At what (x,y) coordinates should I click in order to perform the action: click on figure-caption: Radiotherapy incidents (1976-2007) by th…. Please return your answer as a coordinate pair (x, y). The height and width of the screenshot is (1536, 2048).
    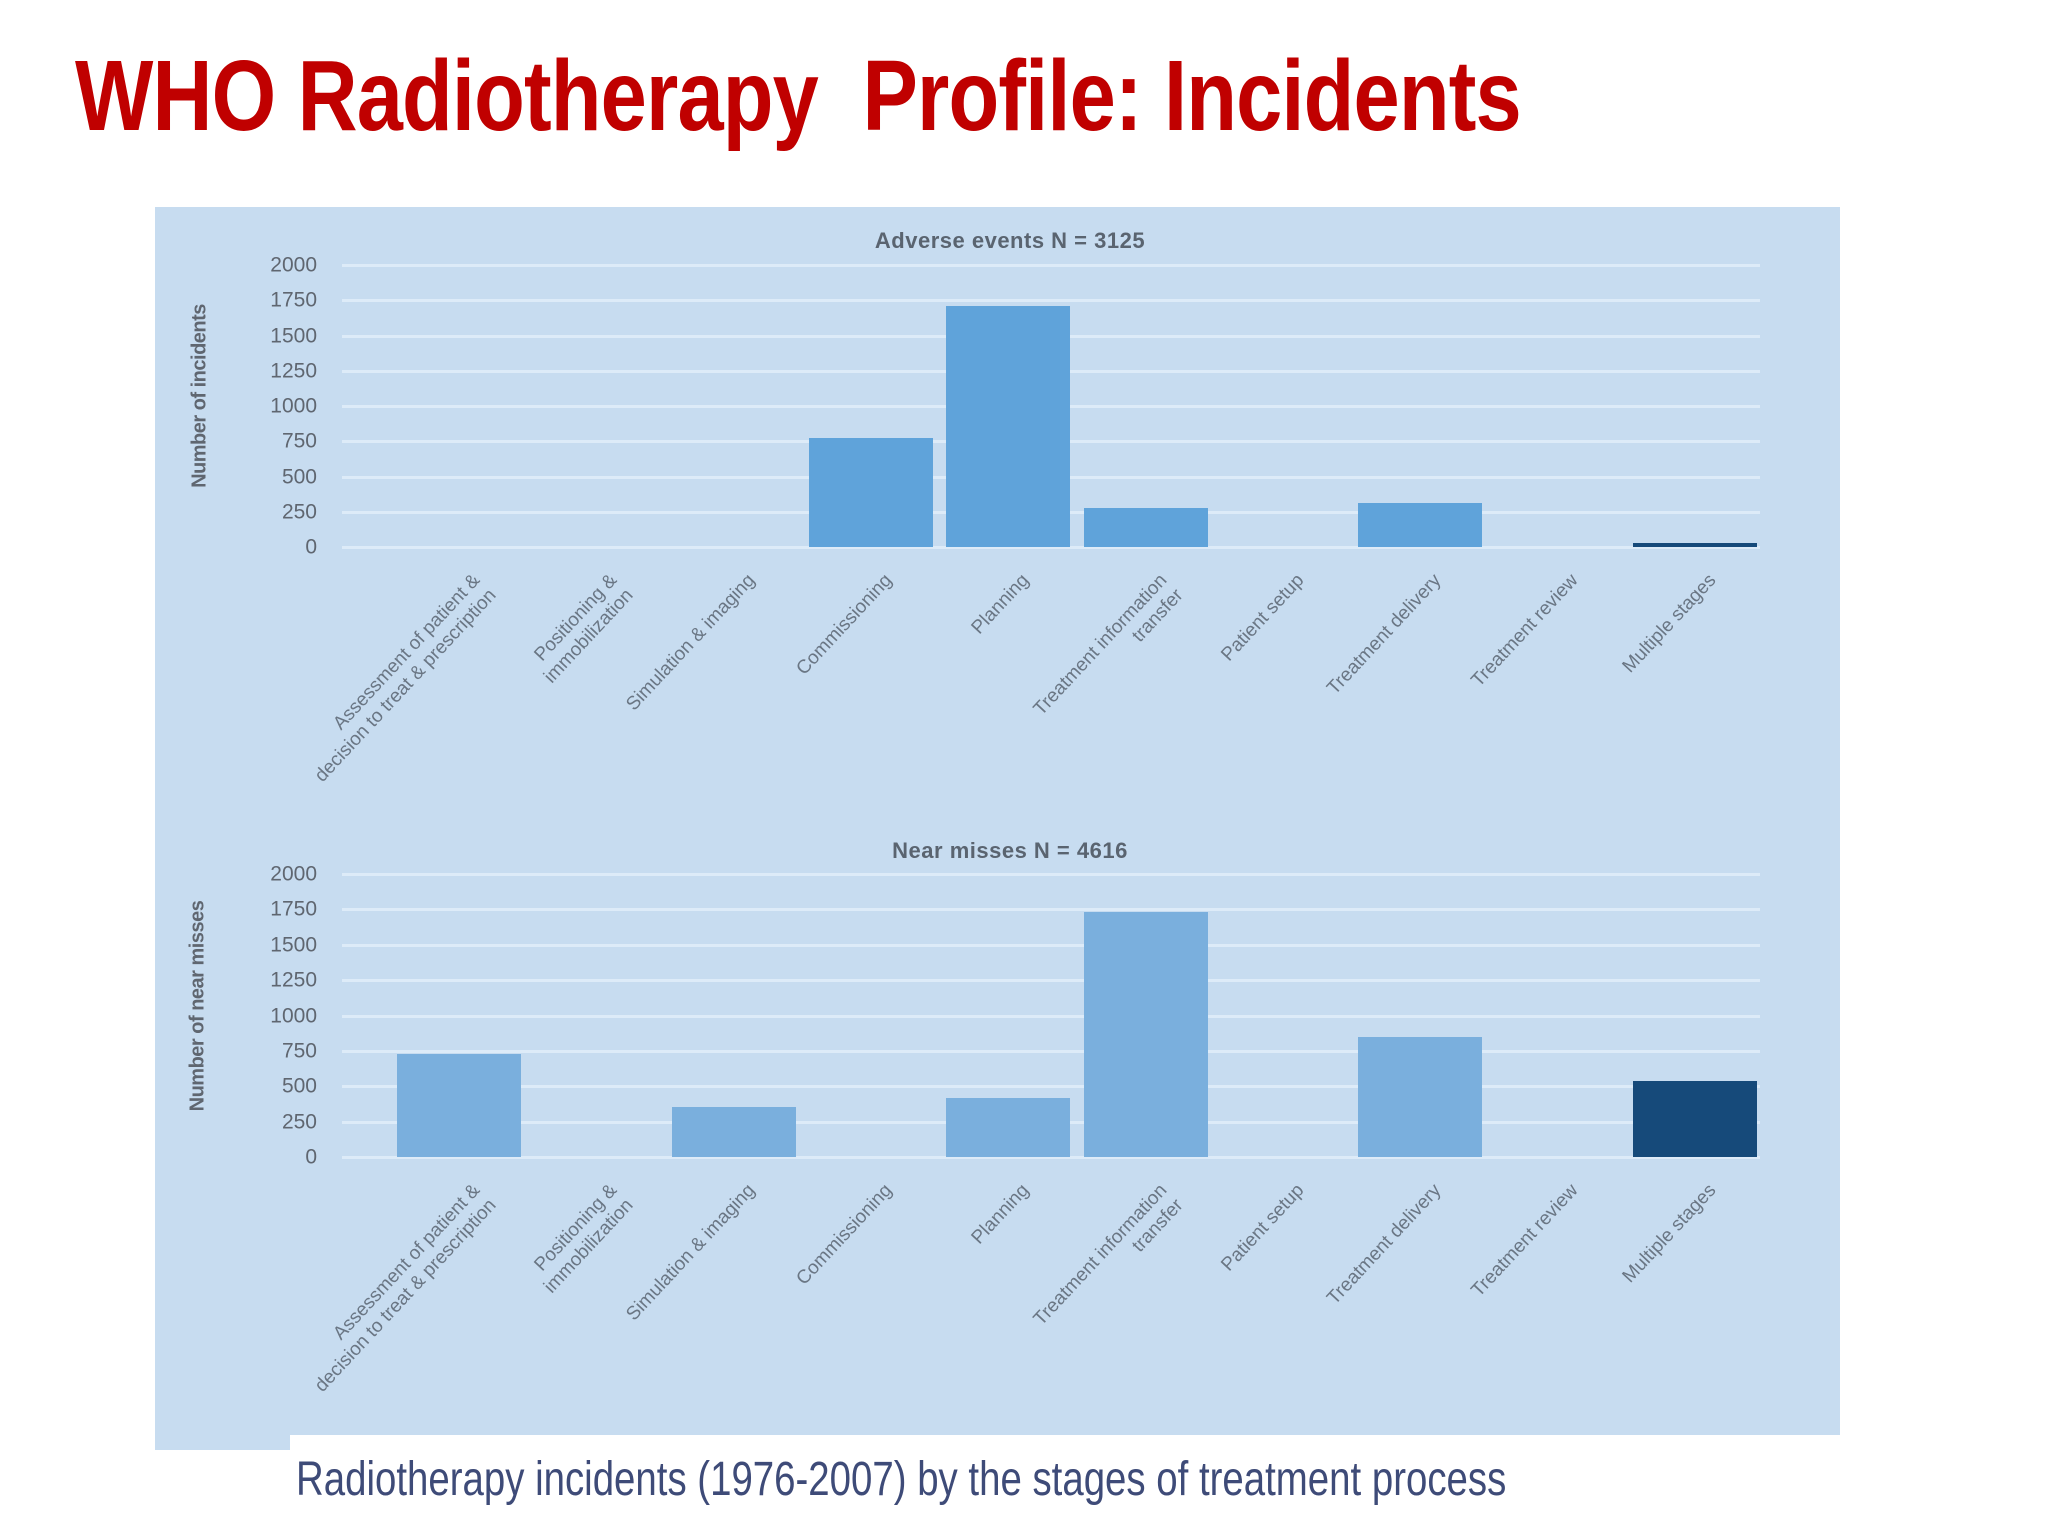
    Looking at the image, I should click on (901, 1479).